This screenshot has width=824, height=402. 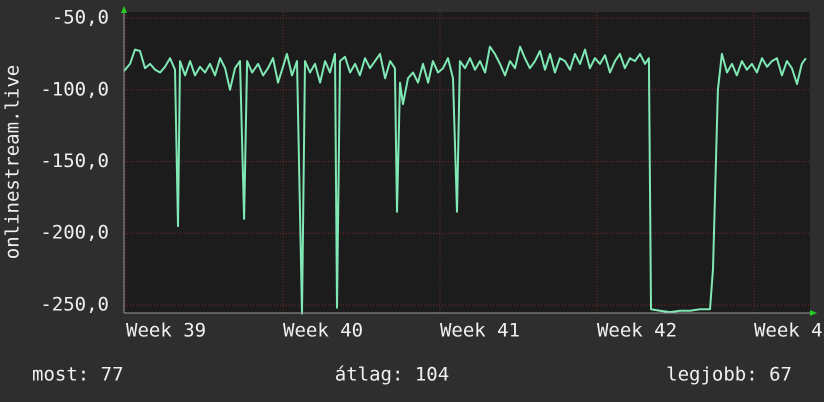 What do you see at coordinates (729, 375) in the screenshot?
I see `footer-stat: legjobb: 67` at bounding box center [729, 375].